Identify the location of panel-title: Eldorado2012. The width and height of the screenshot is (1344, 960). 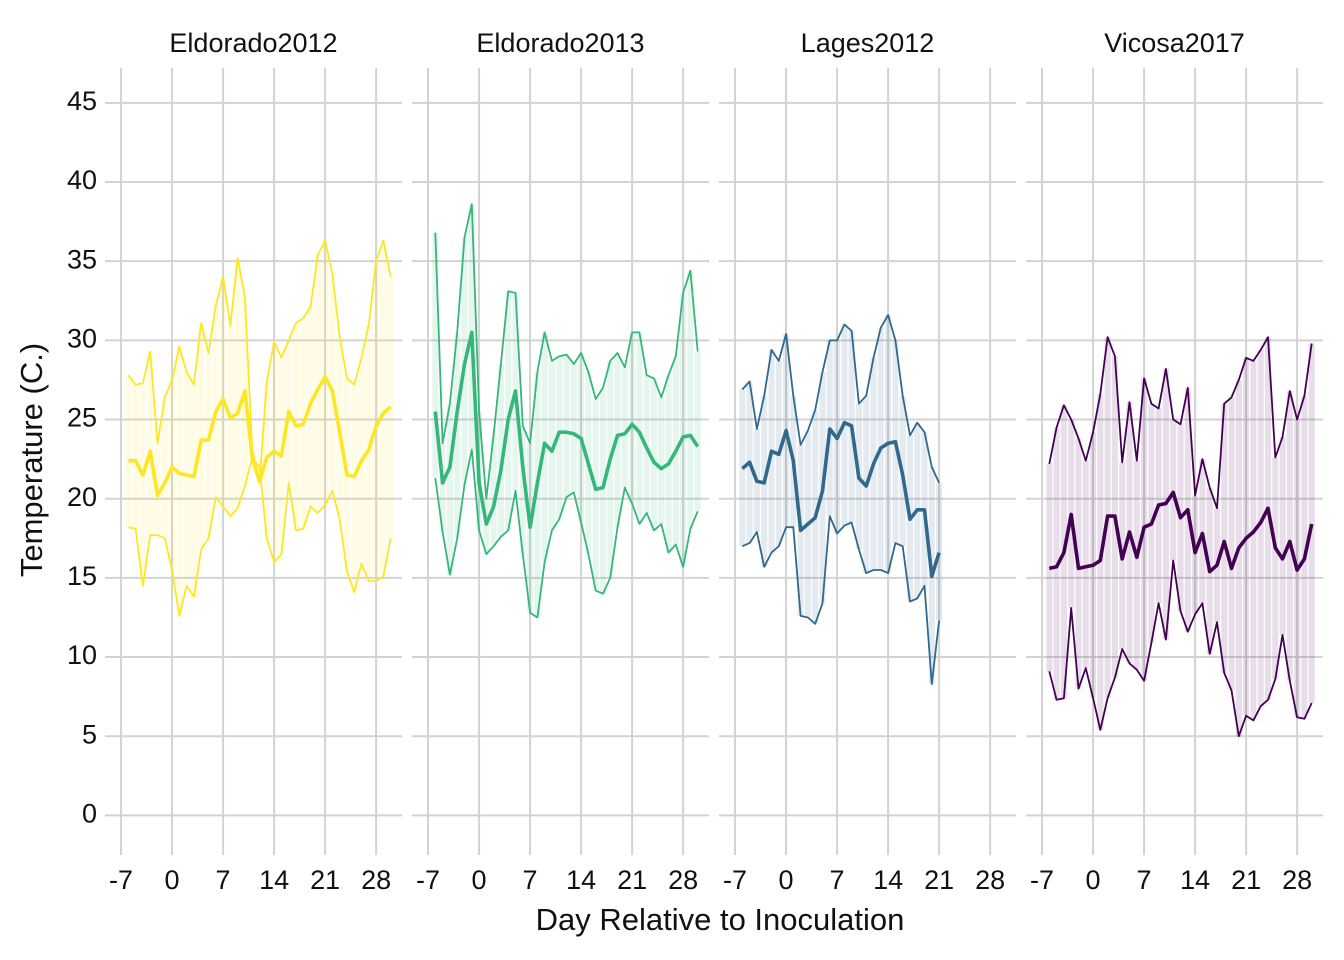
(253, 43).